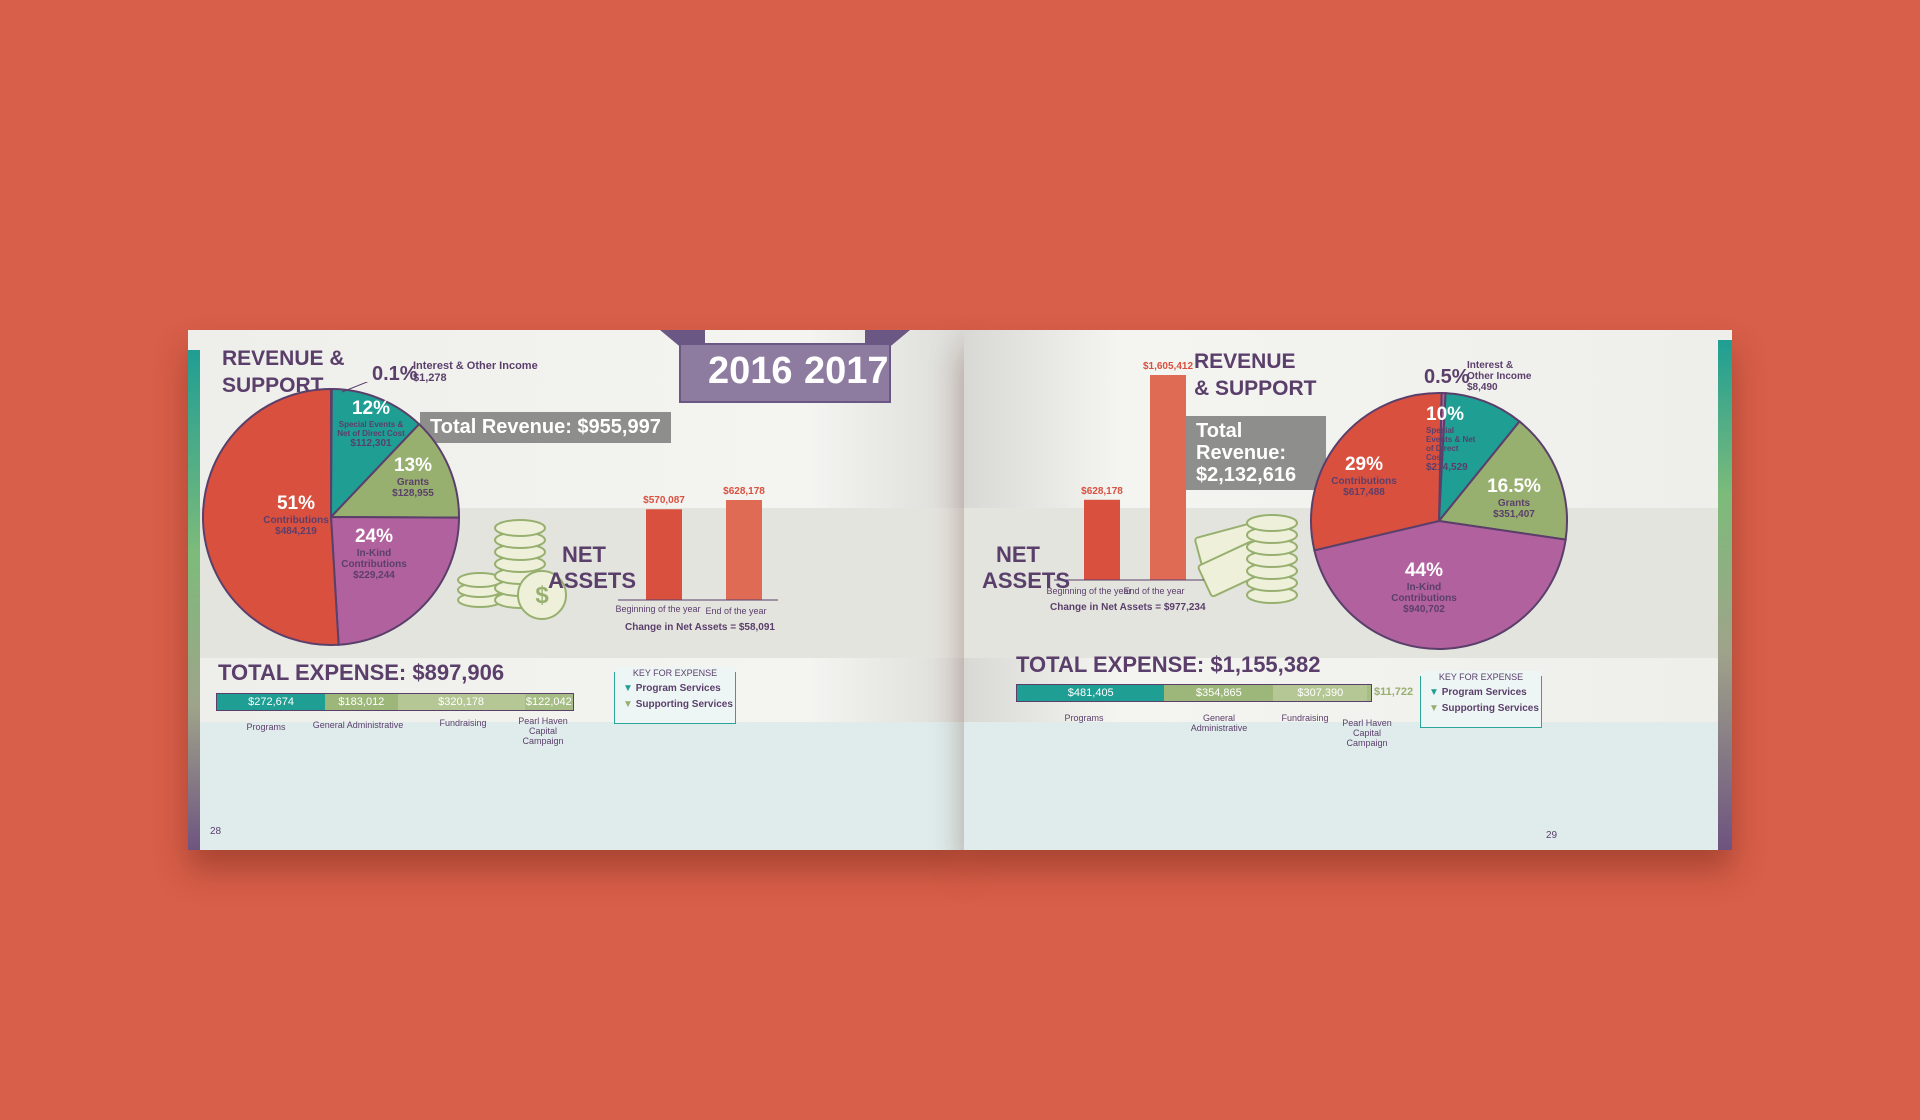 The height and width of the screenshot is (1120, 1920). I want to click on key-program: ▼ Program Services, so click(679, 689).